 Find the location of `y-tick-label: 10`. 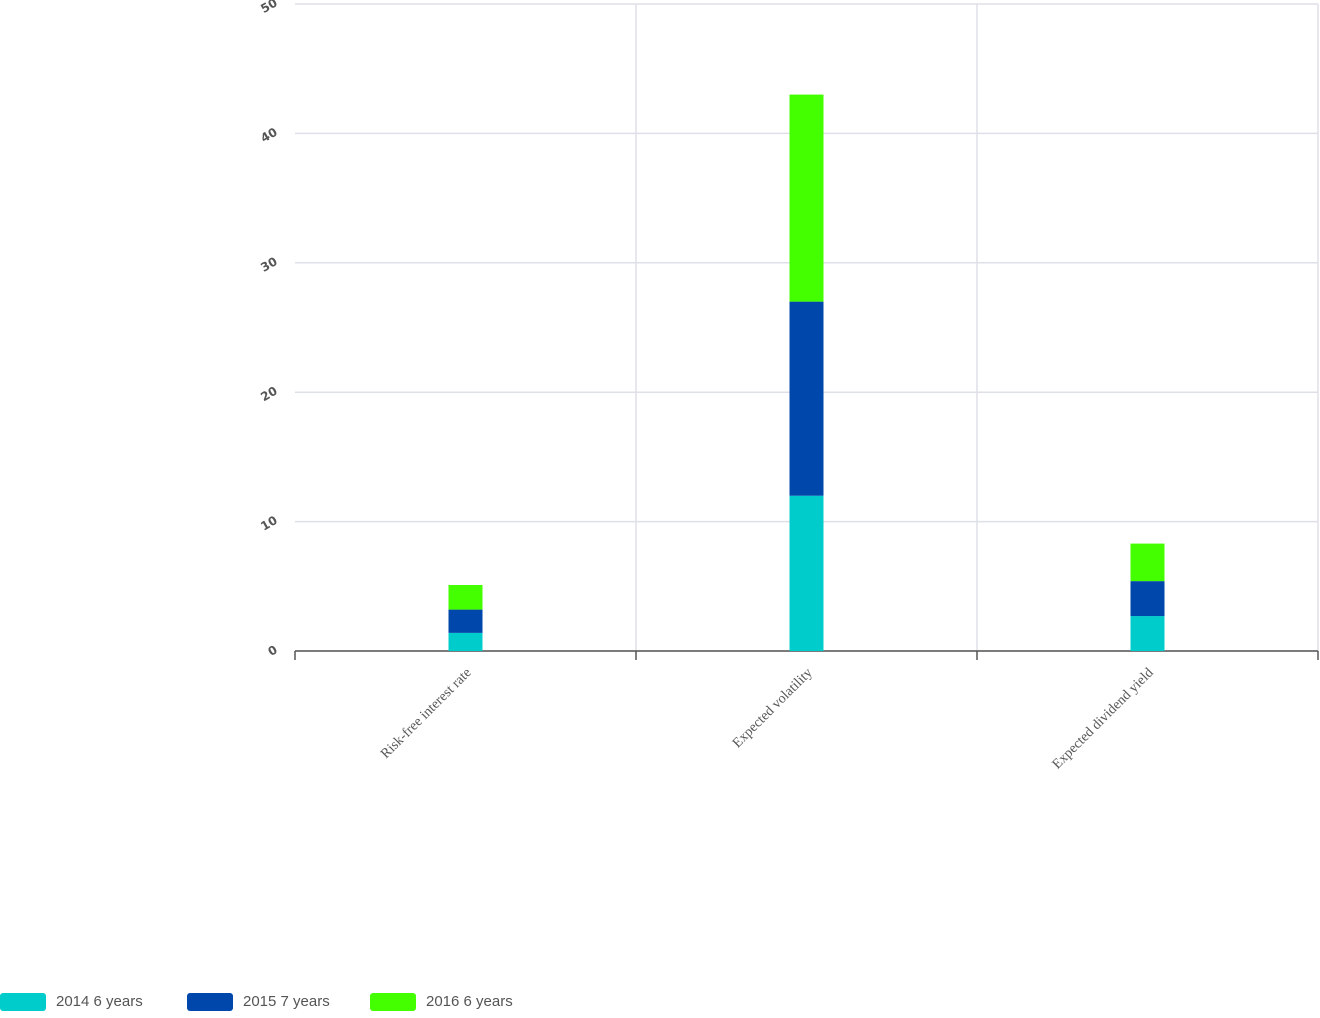

y-tick-label: 10 is located at coordinates (268, 523).